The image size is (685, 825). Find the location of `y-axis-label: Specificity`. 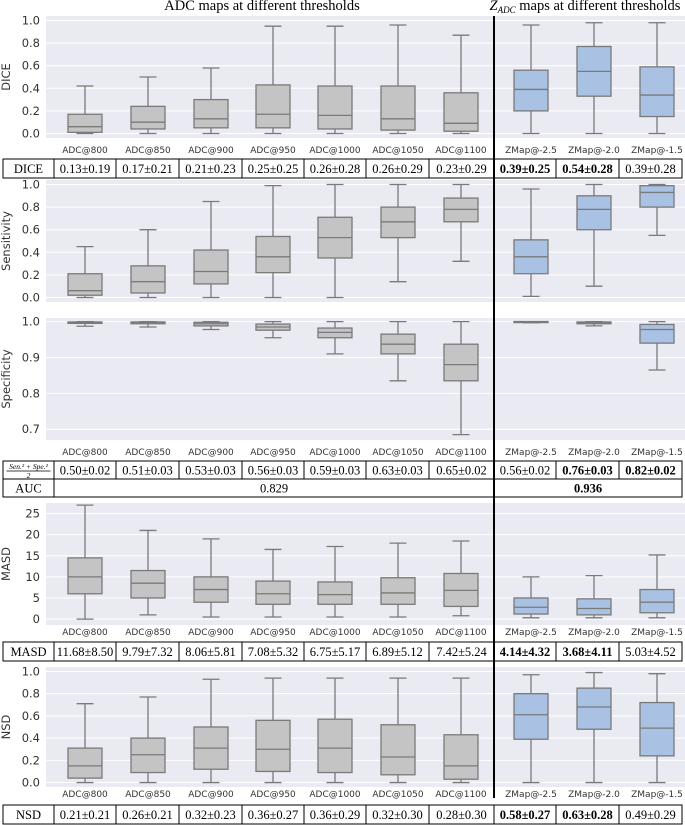

y-axis-label: Specificity is located at coordinates (6, 378).